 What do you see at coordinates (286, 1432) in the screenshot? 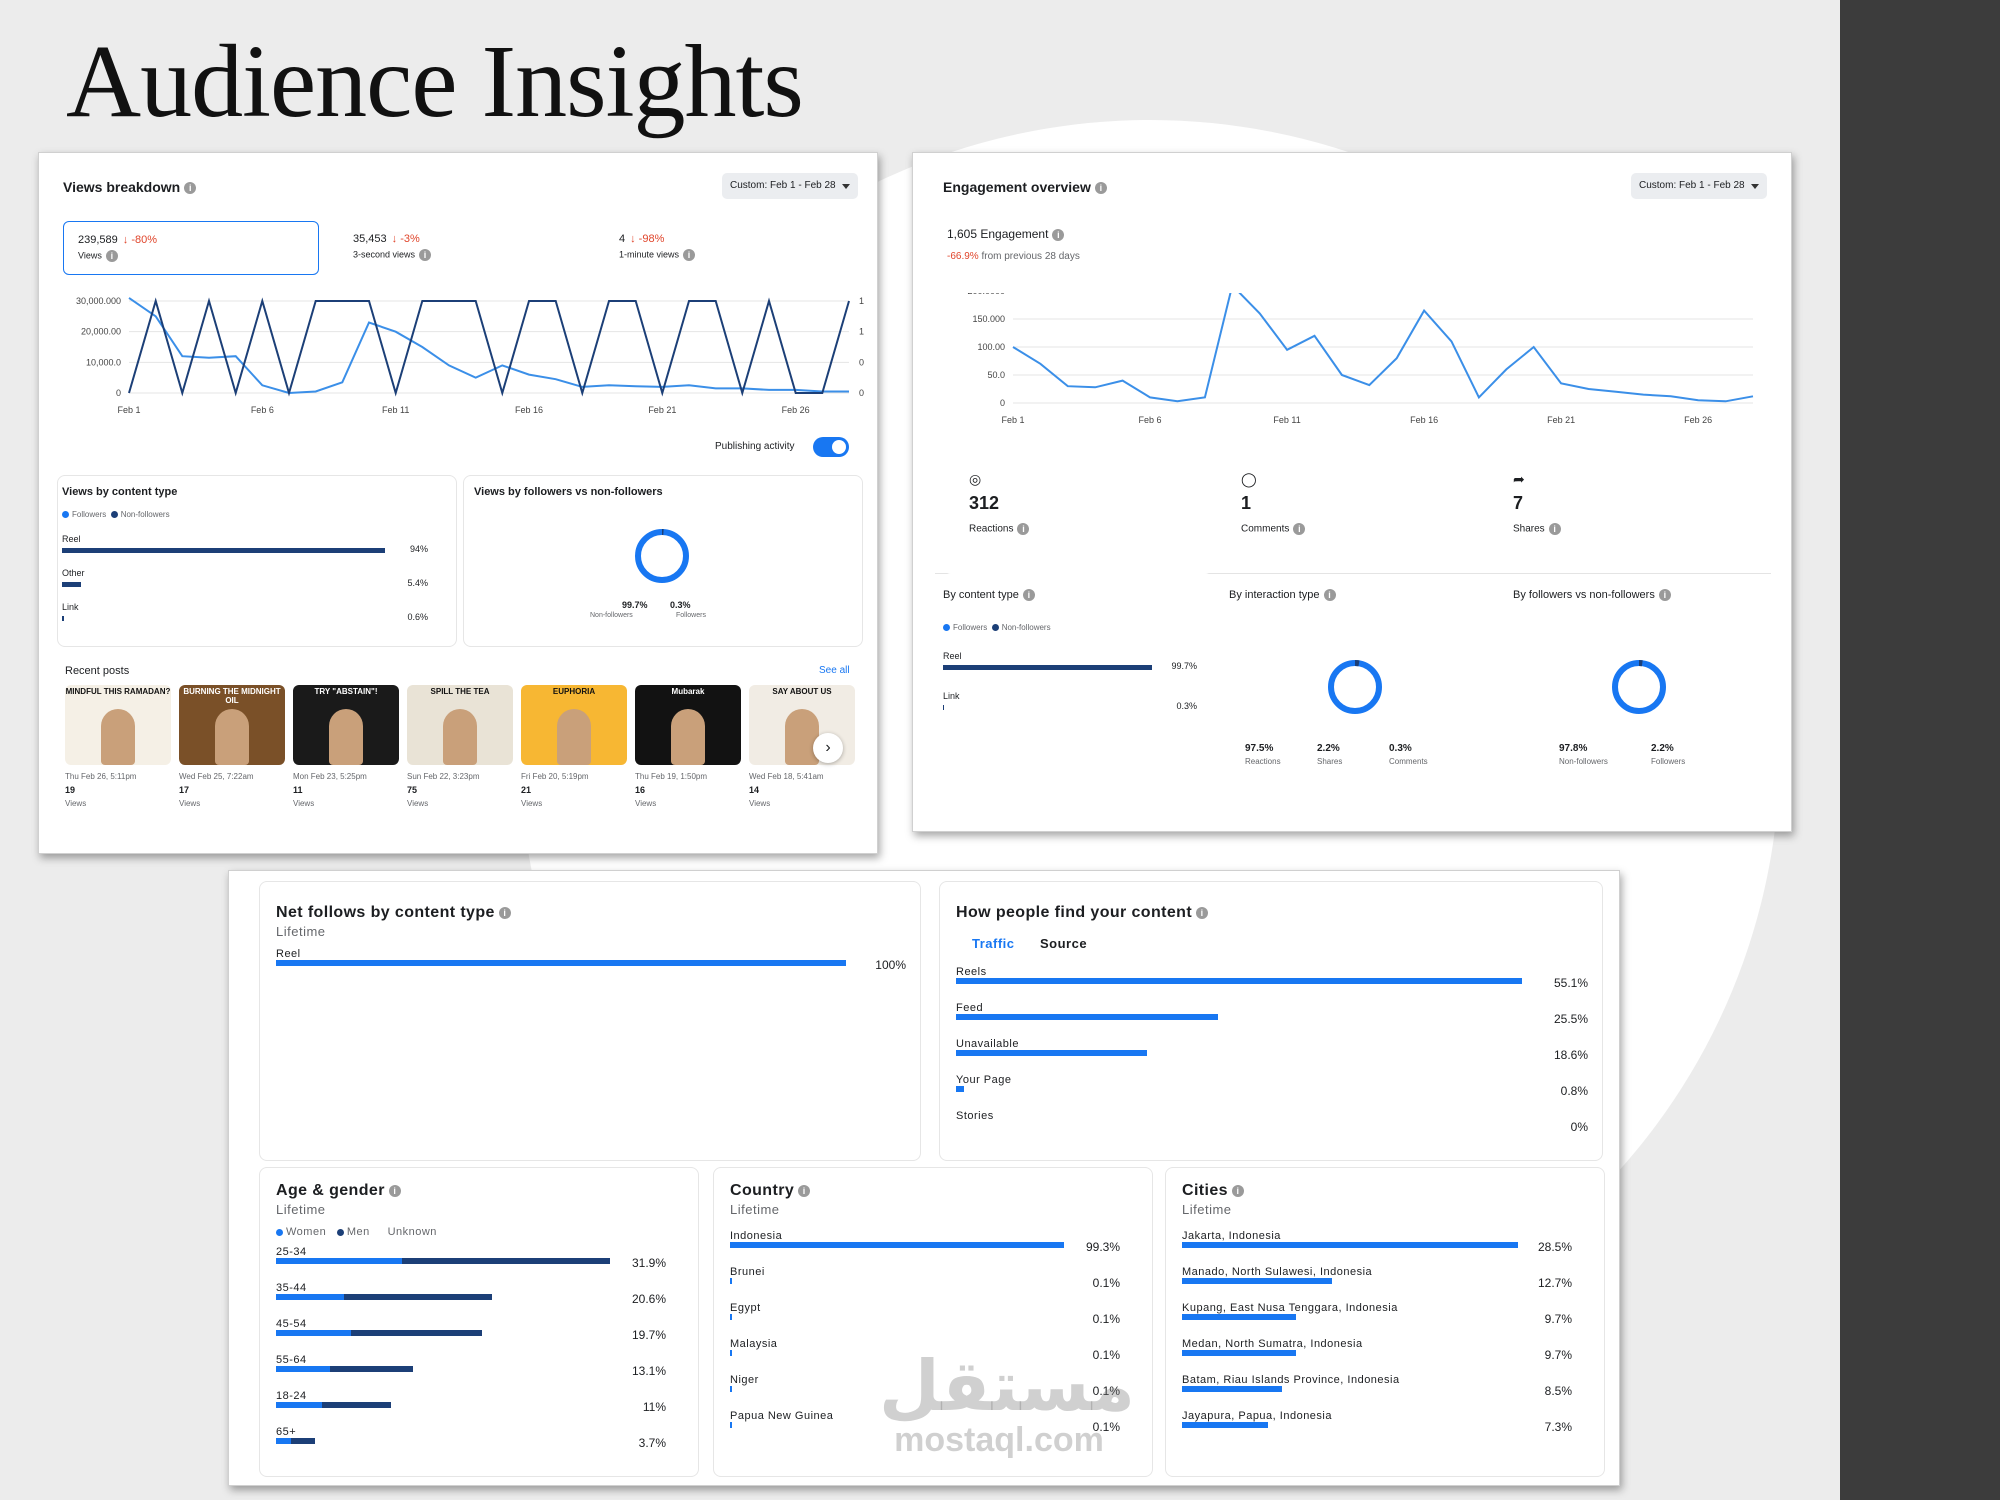
I see `age-label: 65+` at bounding box center [286, 1432].